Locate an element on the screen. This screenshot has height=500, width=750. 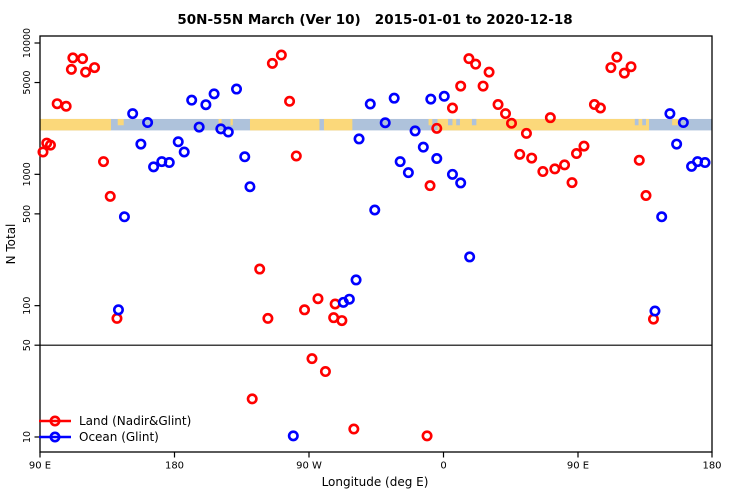
legend-item-ocean: Ocean (Glint) is located at coordinates (114, 437).